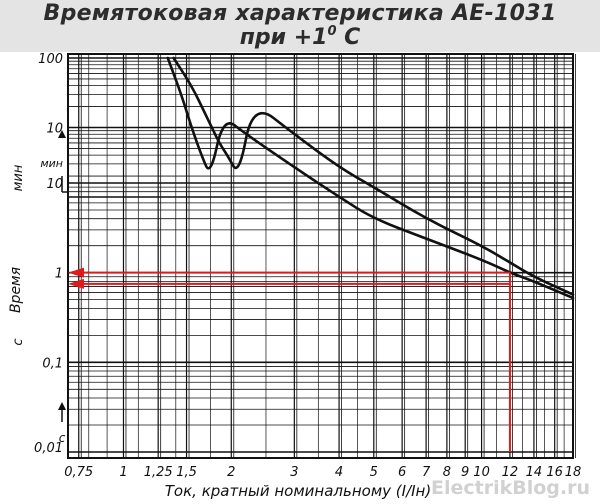 The width and height of the screenshot is (600, 504). Describe the element at coordinates (534, 472) in the screenshot. I see `x-tick-label: 14` at that location.